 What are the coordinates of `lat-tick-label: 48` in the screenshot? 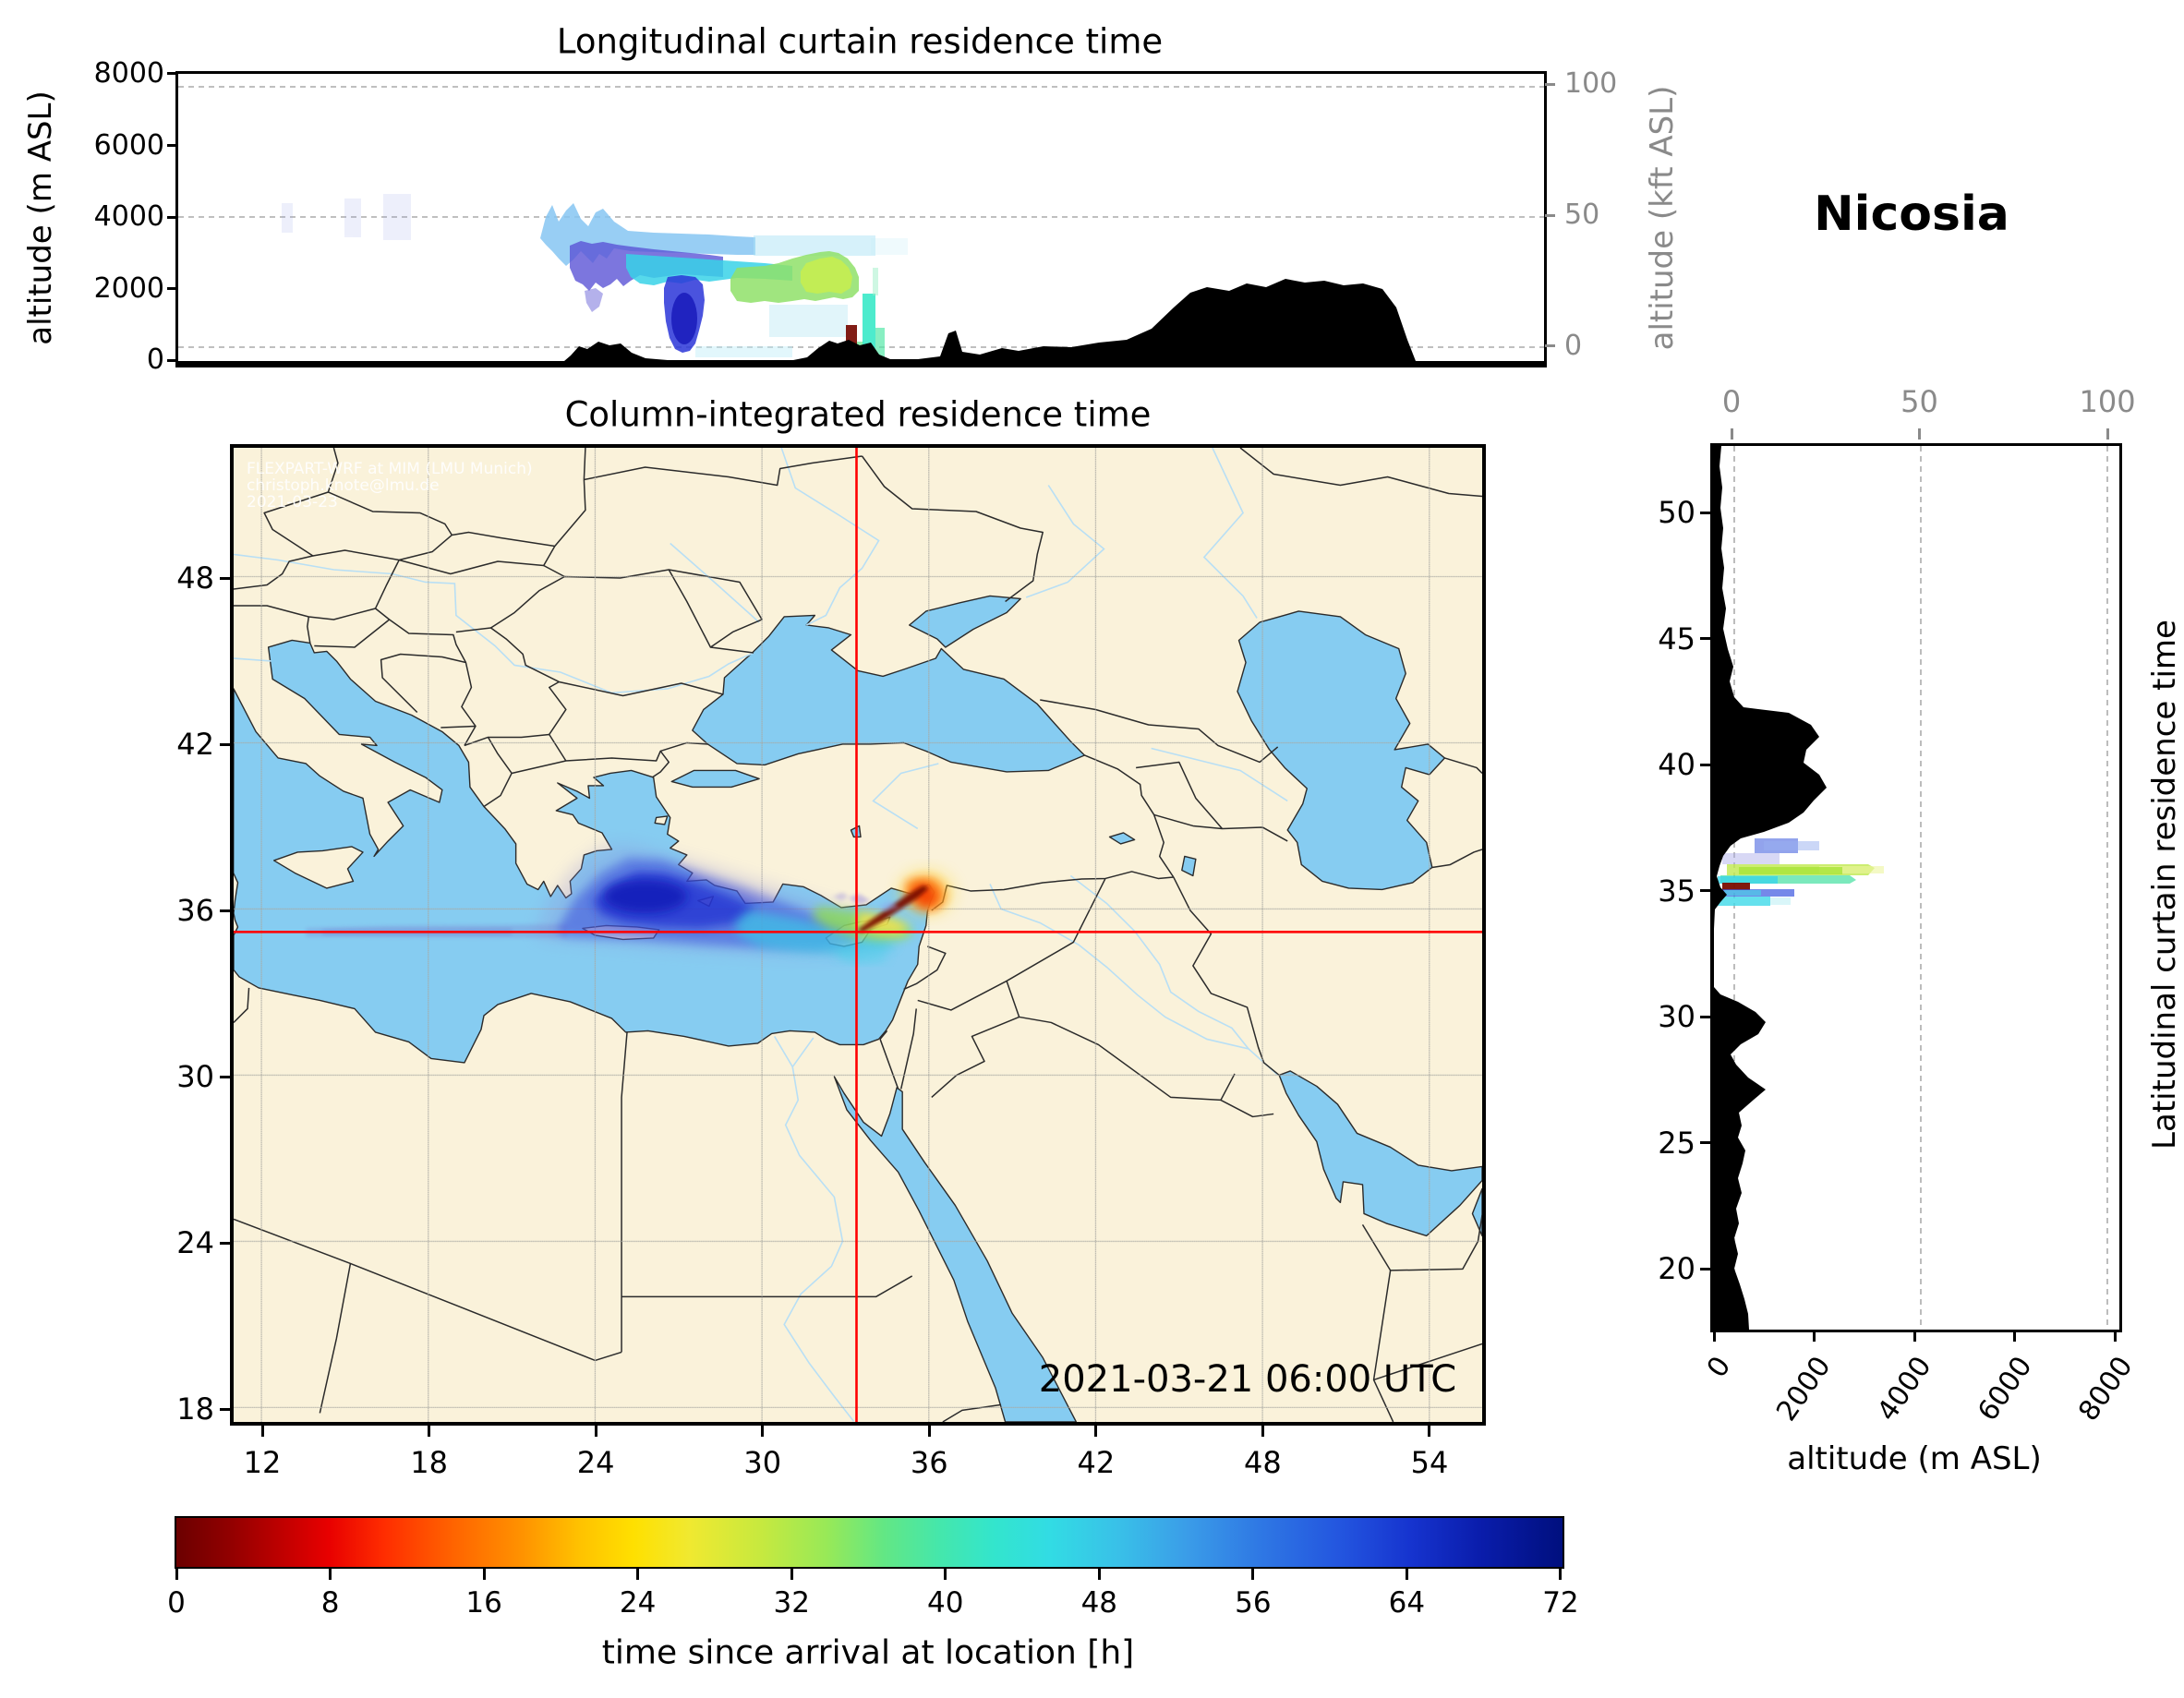 It's located at (195, 578).